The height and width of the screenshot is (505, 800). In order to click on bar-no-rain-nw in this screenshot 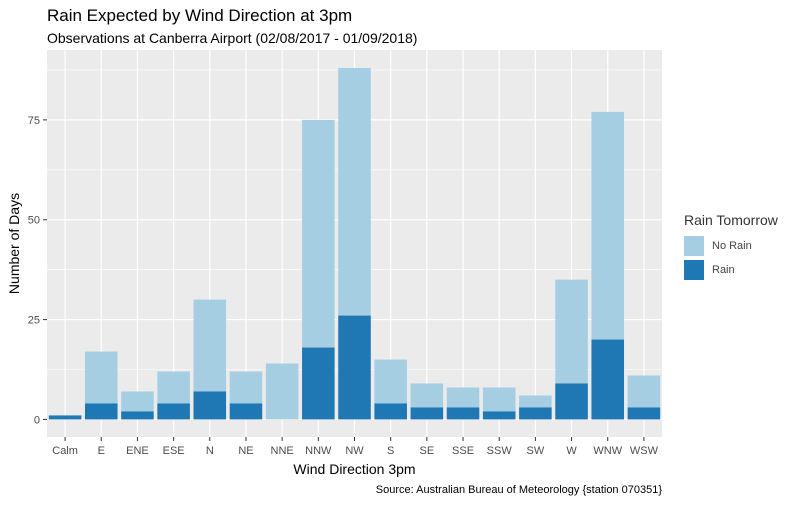, I will do `click(354, 191)`.